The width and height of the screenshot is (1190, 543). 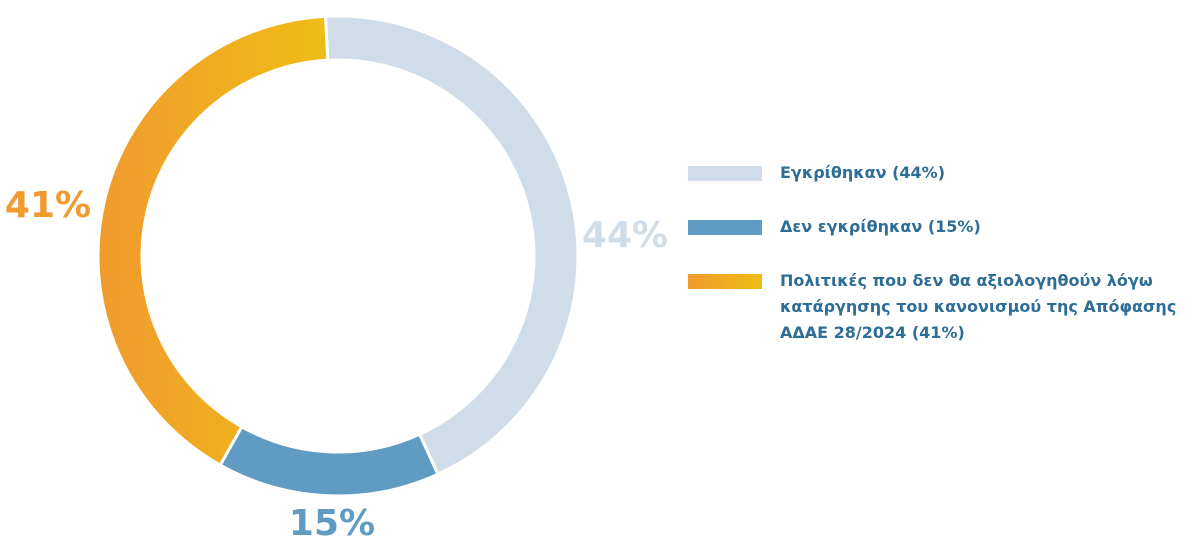 I want to click on donut-segment, so click(x=329, y=461).